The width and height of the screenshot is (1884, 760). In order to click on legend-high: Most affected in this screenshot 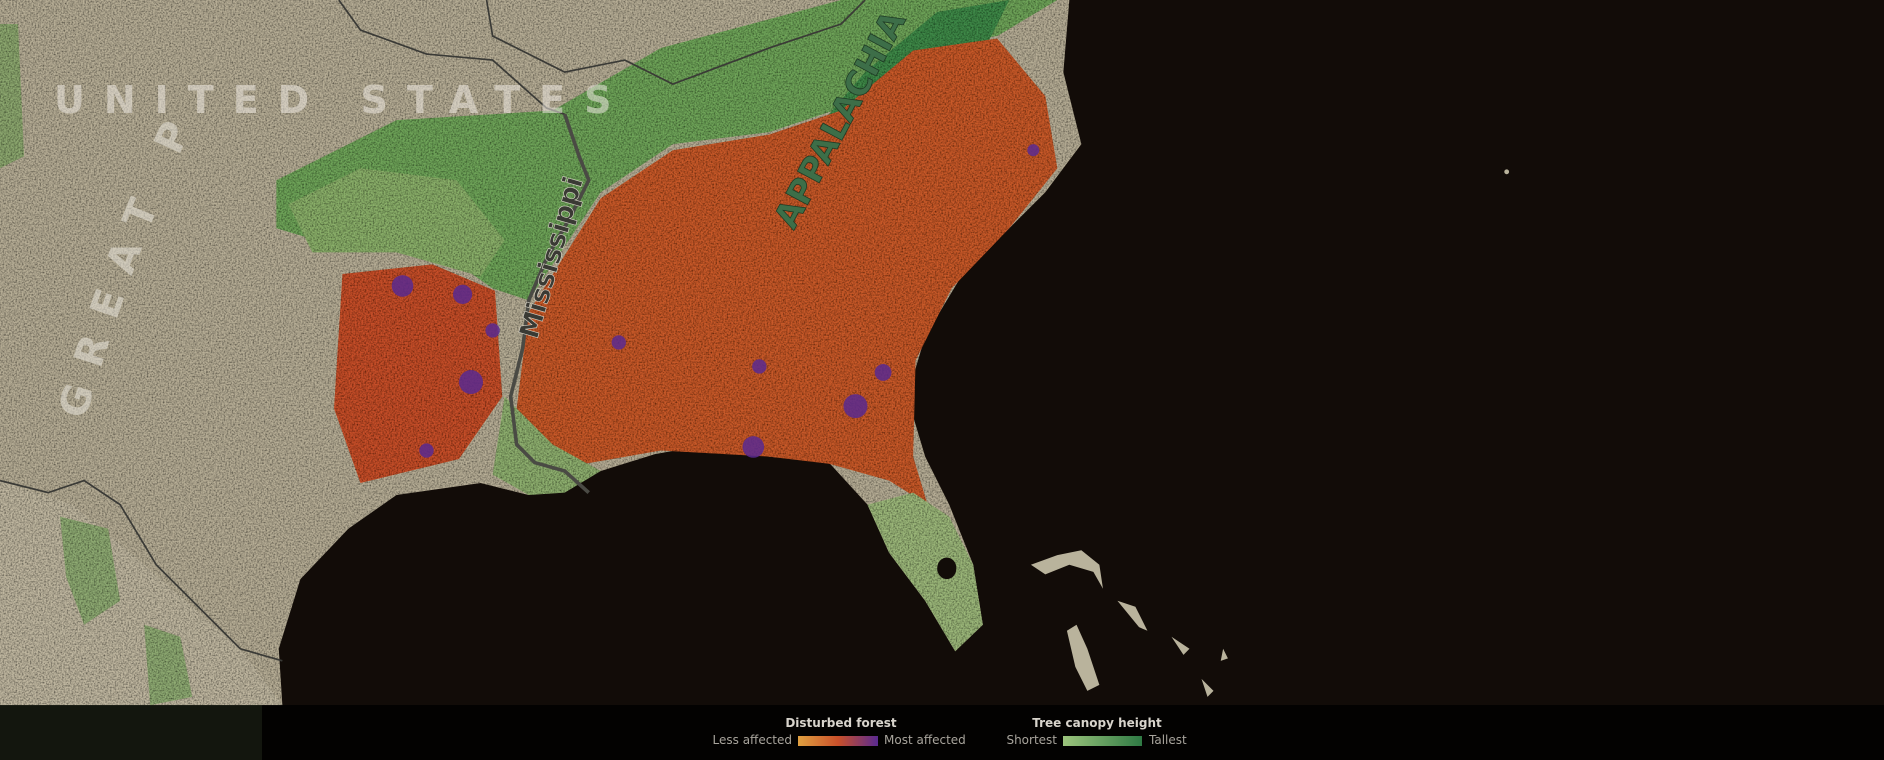, I will do `click(925, 740)`.